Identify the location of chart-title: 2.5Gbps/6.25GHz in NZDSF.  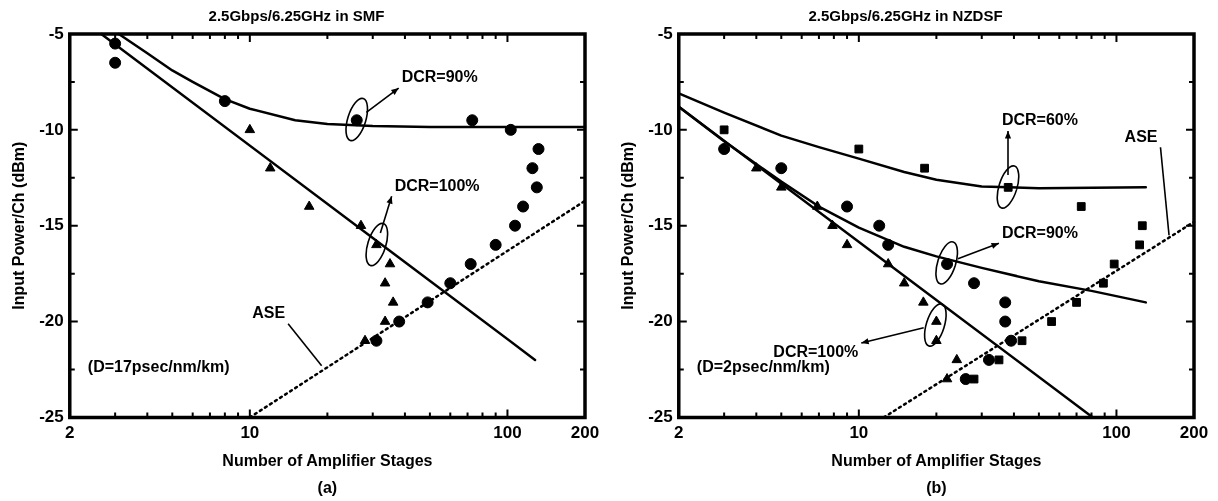
(905, 16).